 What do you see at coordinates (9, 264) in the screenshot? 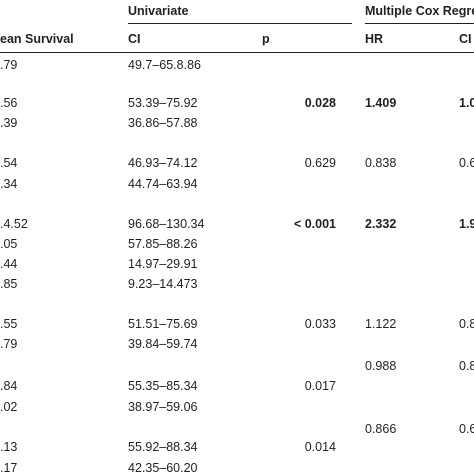
I see `cell-mean-row-8: .44` at bounding box center [9, 264].